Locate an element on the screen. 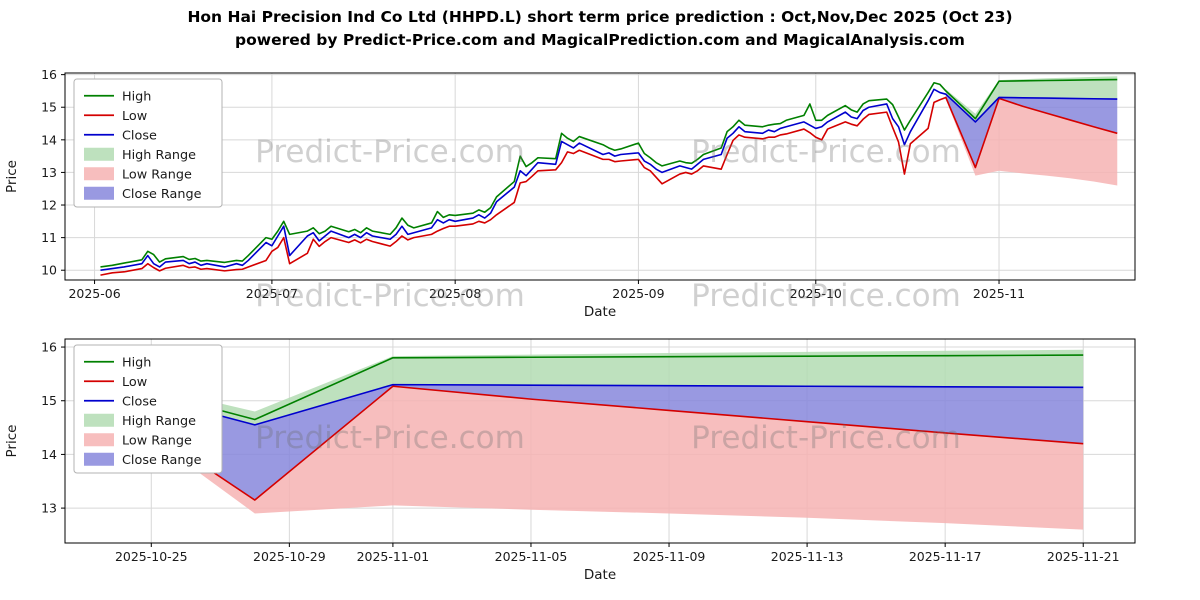  x-tick-label: 2025-11-21 is located at coordinates (1083, 556).